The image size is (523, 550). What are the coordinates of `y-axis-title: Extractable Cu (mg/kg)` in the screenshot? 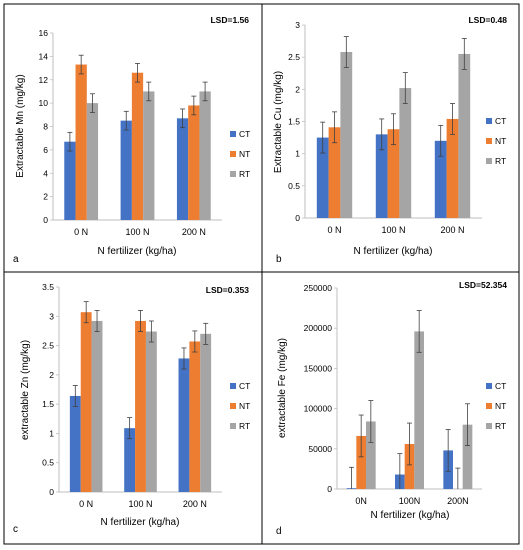 It's located at (278, 122).